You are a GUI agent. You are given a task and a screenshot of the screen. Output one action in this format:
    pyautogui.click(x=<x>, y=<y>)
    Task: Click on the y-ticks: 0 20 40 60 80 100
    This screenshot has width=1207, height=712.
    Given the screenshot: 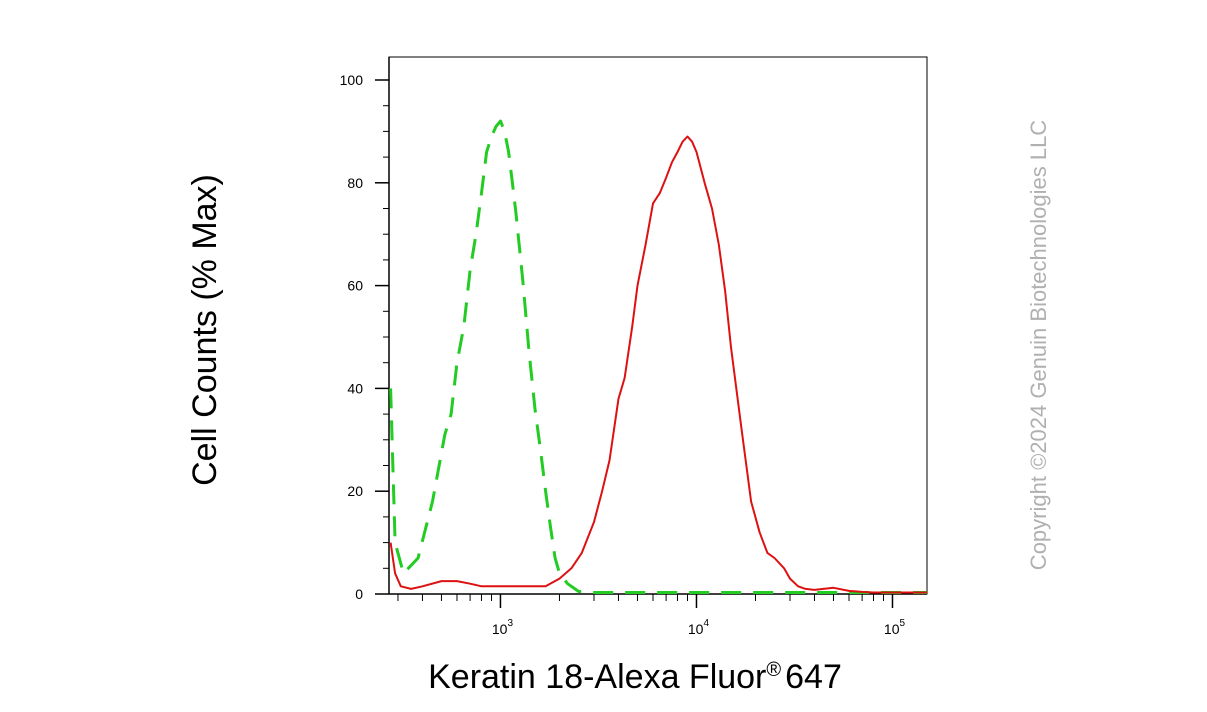 What is the action you would take?
    pyautogui.click(x=364, y=337)
    